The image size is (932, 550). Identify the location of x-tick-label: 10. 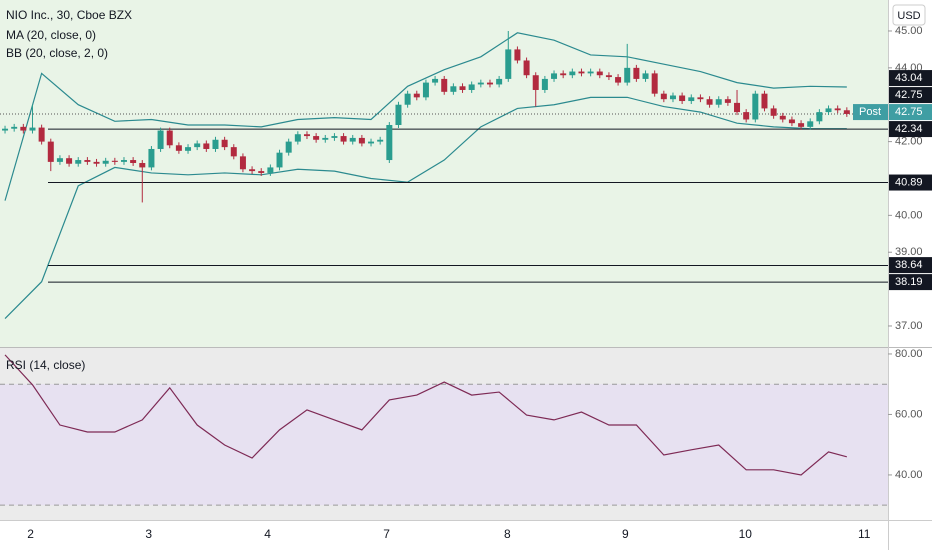
(746, 534).